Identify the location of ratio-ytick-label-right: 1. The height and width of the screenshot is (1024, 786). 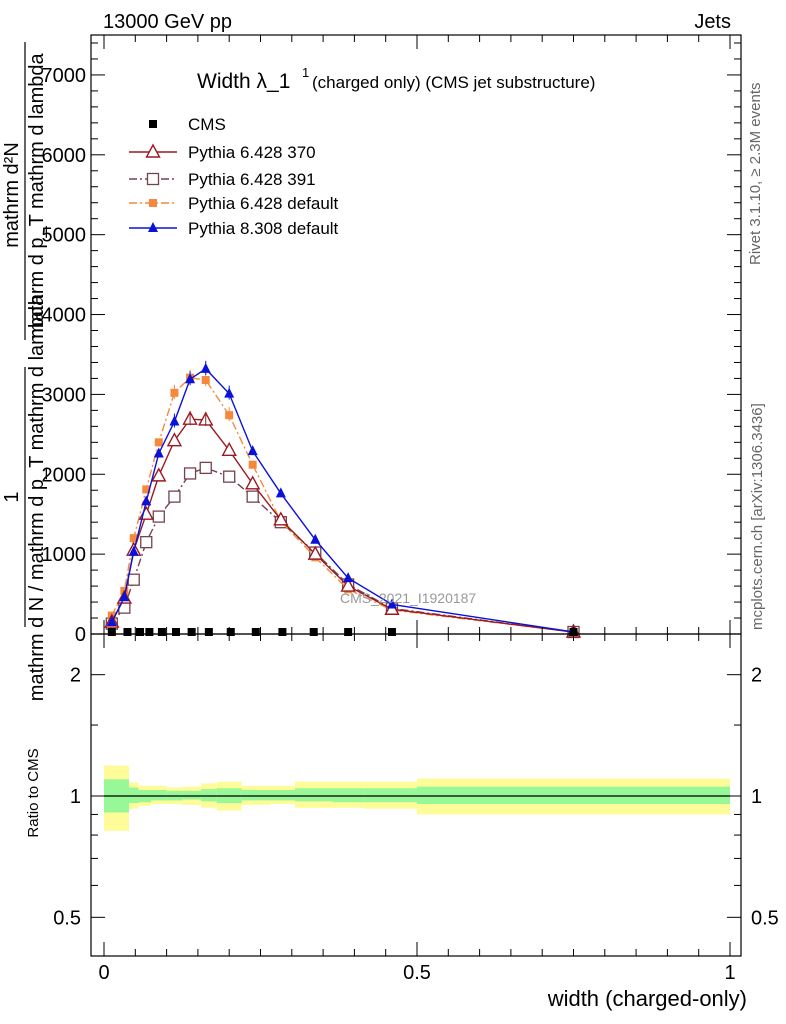
(756, 797).